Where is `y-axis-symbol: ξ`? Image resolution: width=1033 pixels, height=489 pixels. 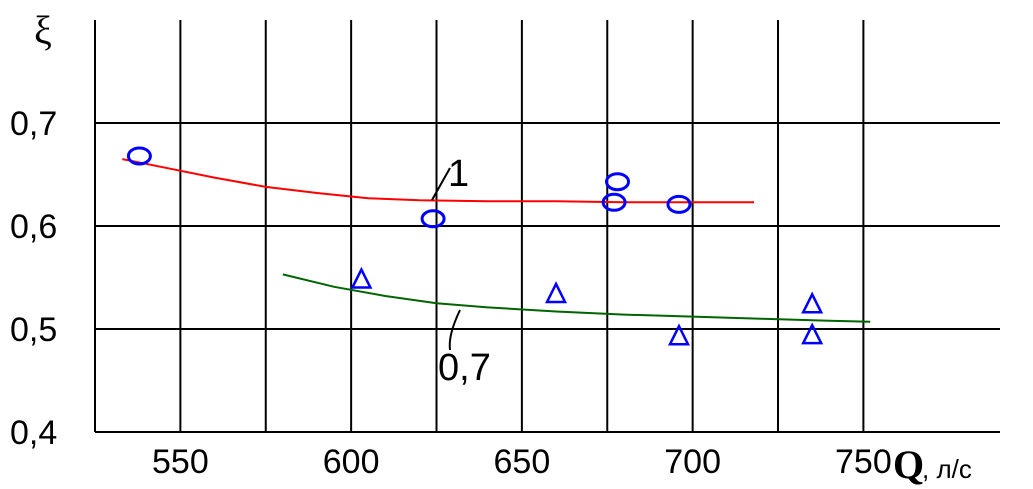 y-axis-symbol: ξ is located at coordinates (43, 30).